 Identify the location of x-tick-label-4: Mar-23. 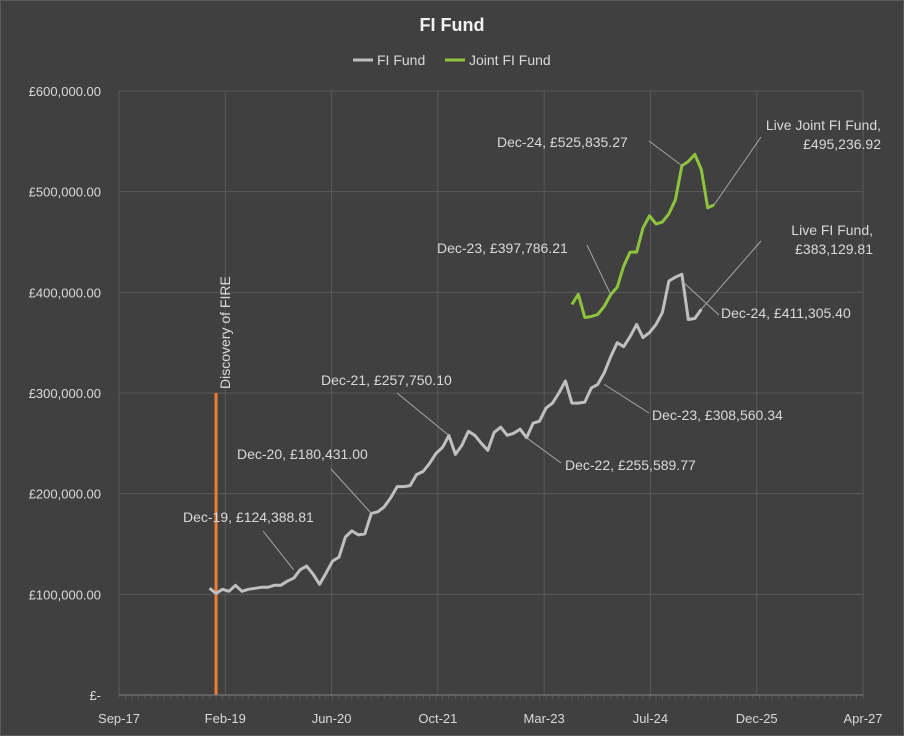
(544, 718).